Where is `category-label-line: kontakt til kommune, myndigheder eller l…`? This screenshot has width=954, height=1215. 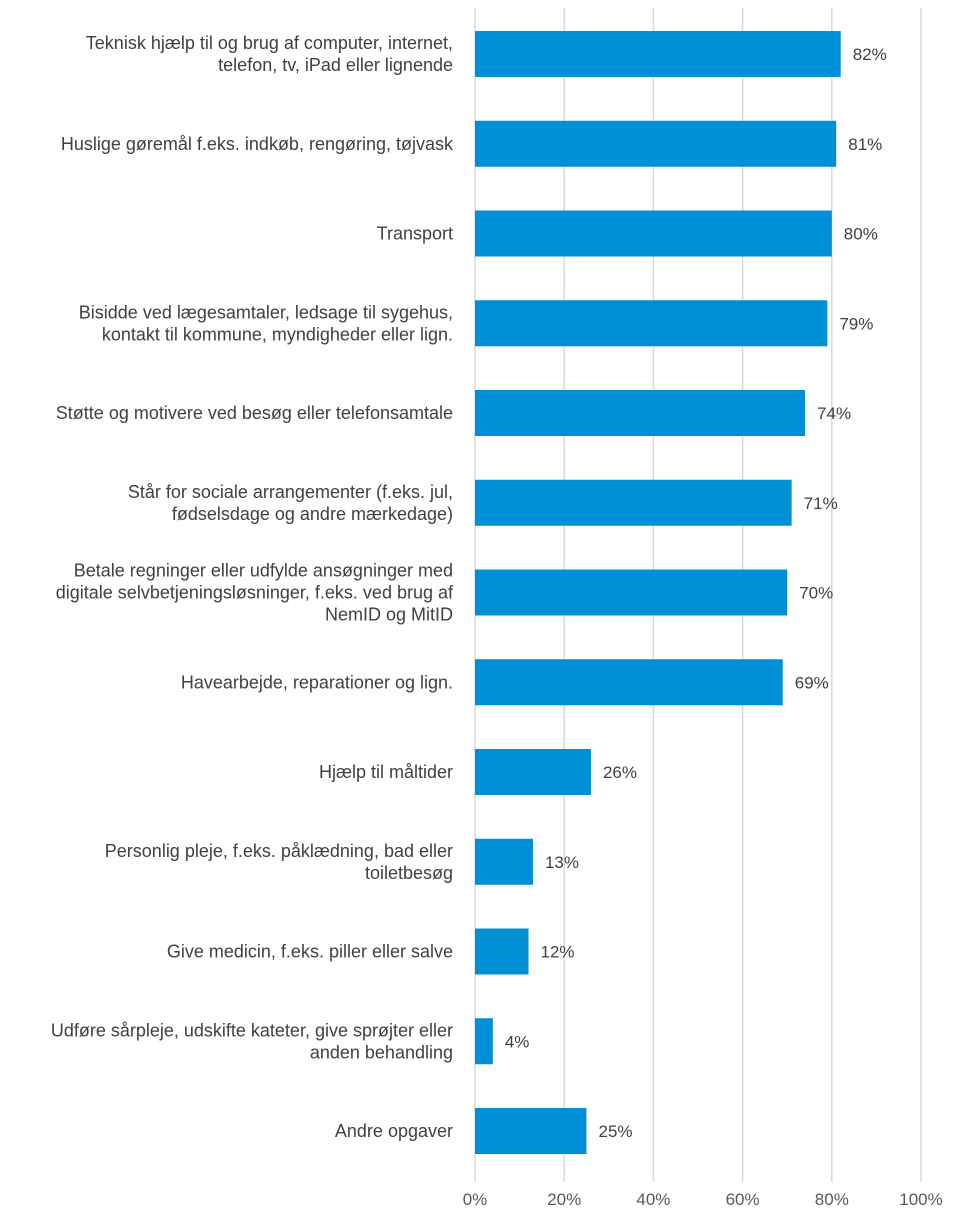 category-label-line: kontakt til kommune, myndigheder eller l… is located at coordinates (277, 334).